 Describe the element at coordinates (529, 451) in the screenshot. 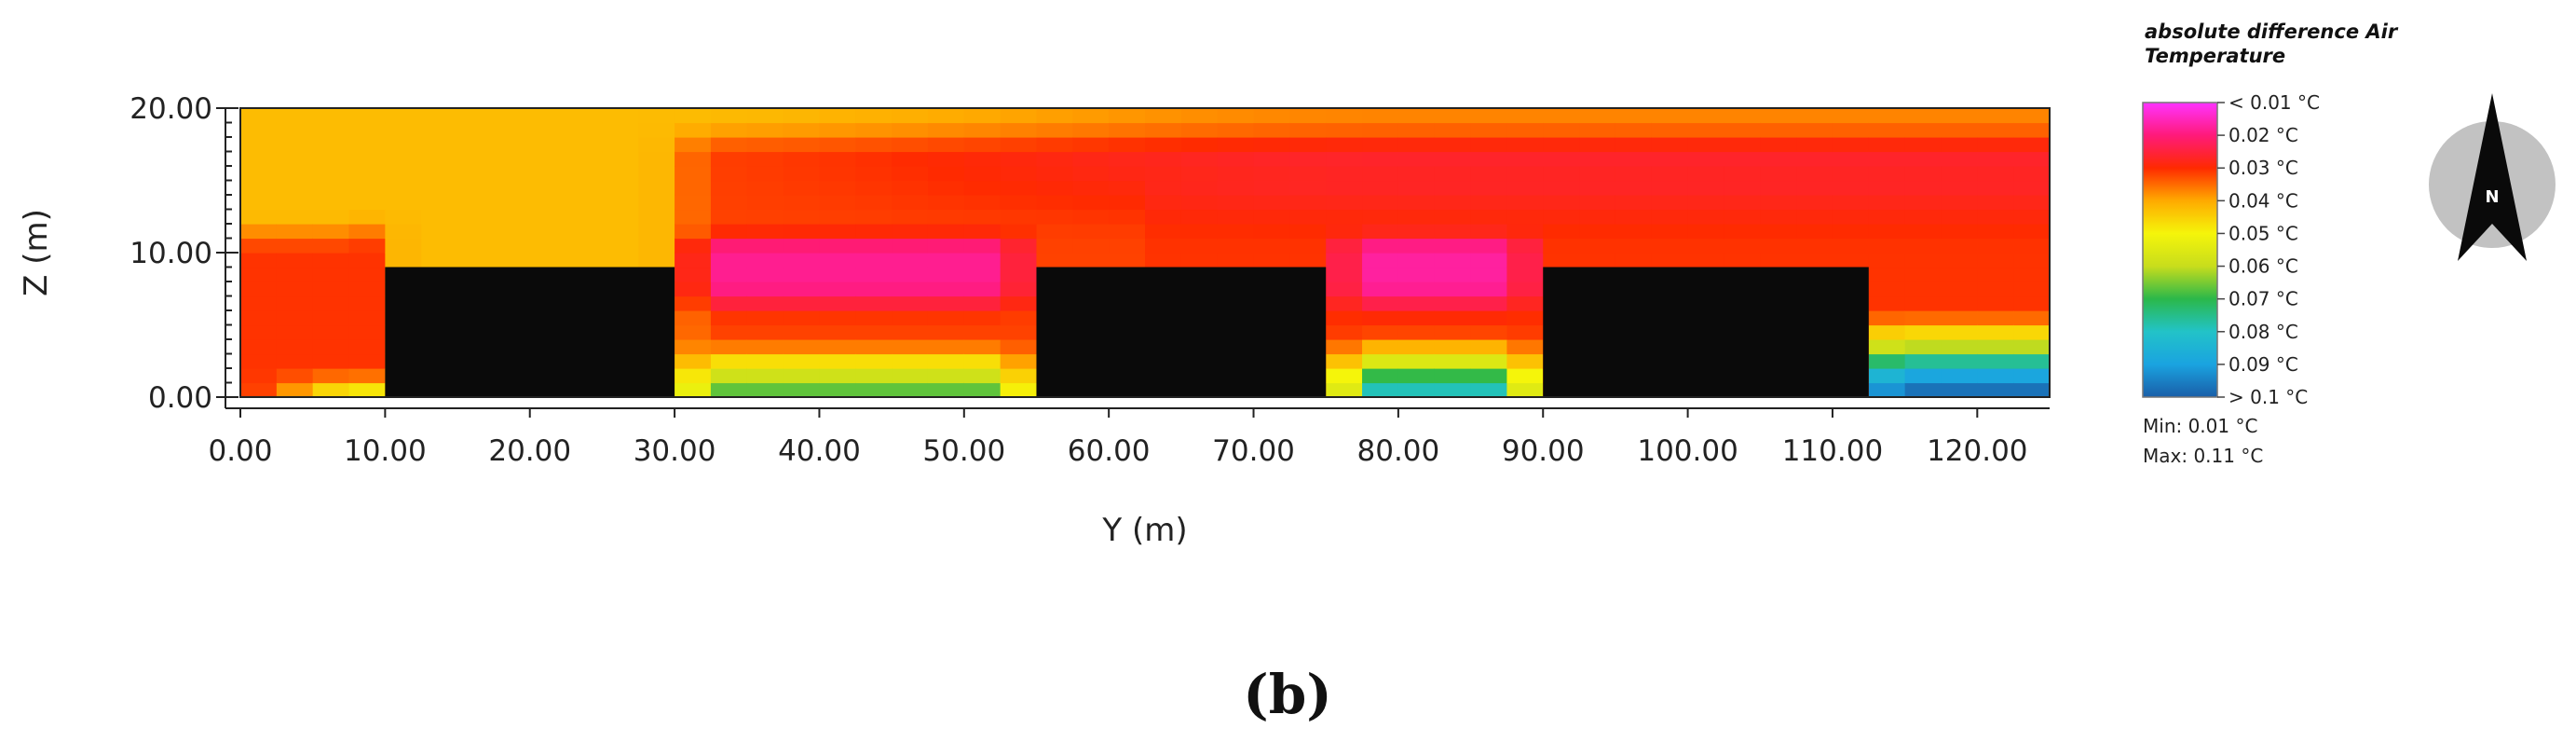

I see `x-tick-label: 20.00` at that location.